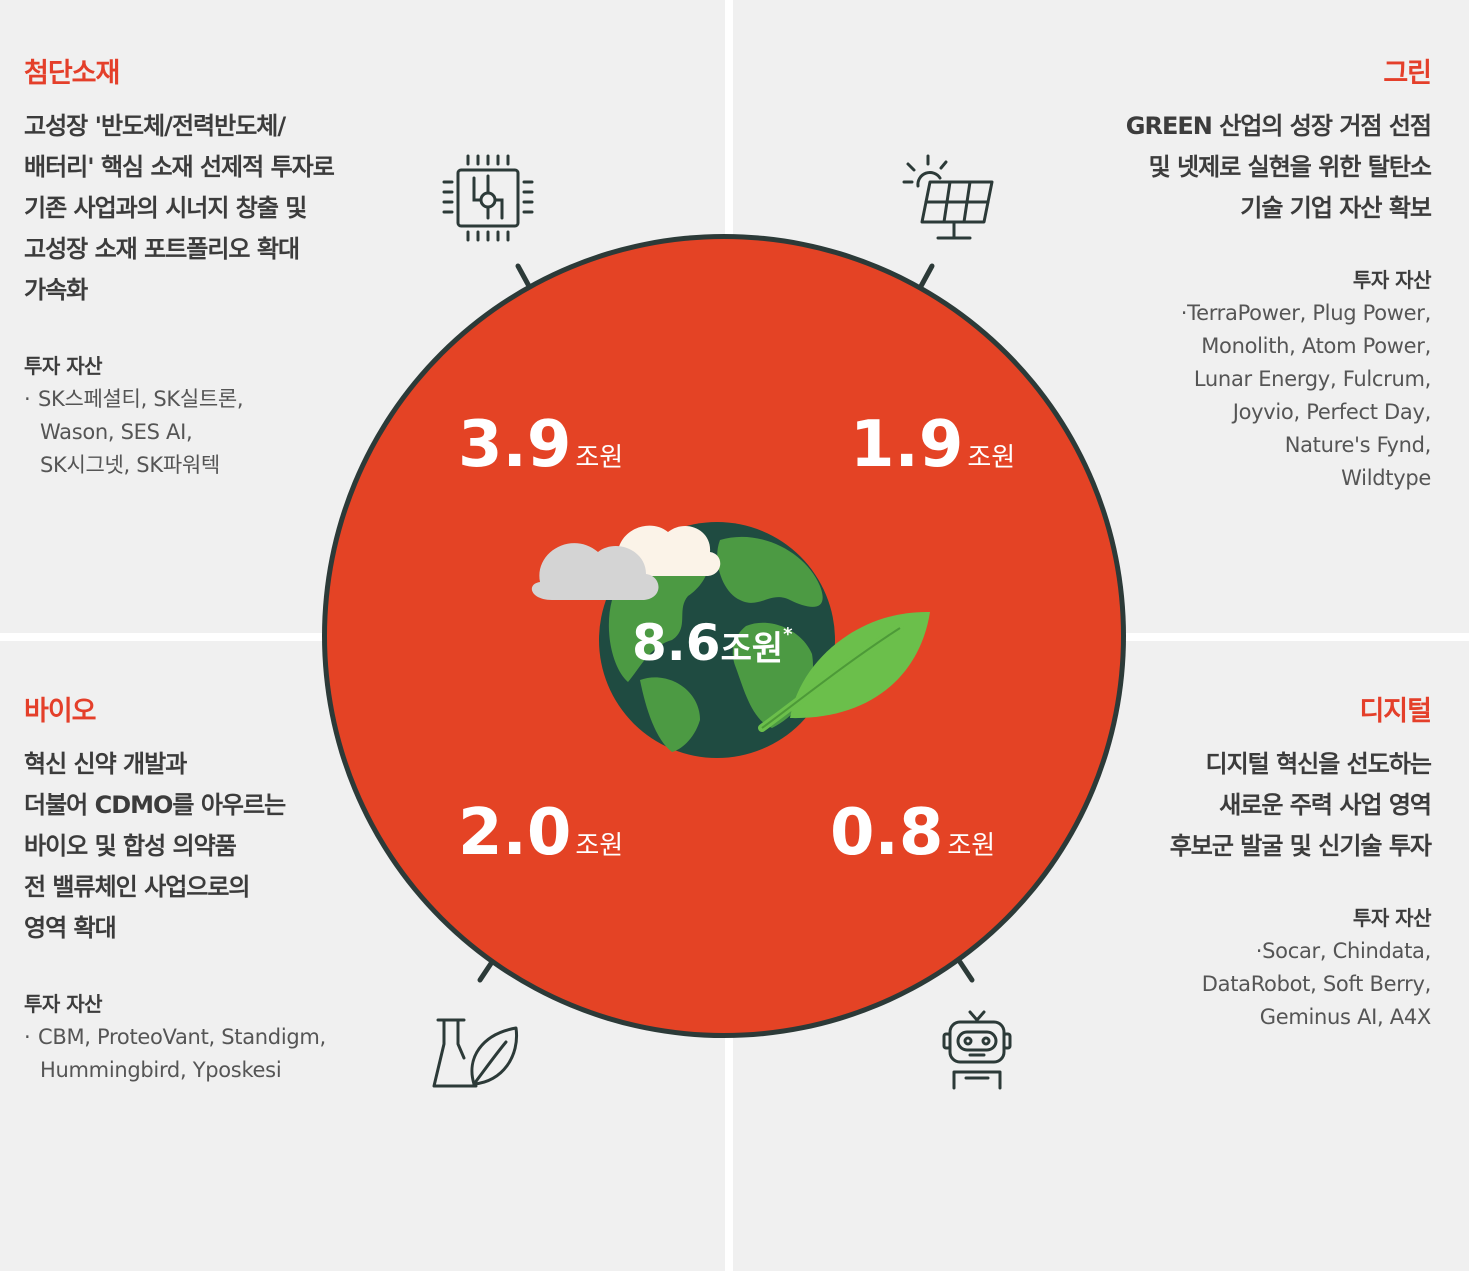 This screenshot has height=1271, width=1469. I want to click on digital-title: 디지털, so click(1395, 711).